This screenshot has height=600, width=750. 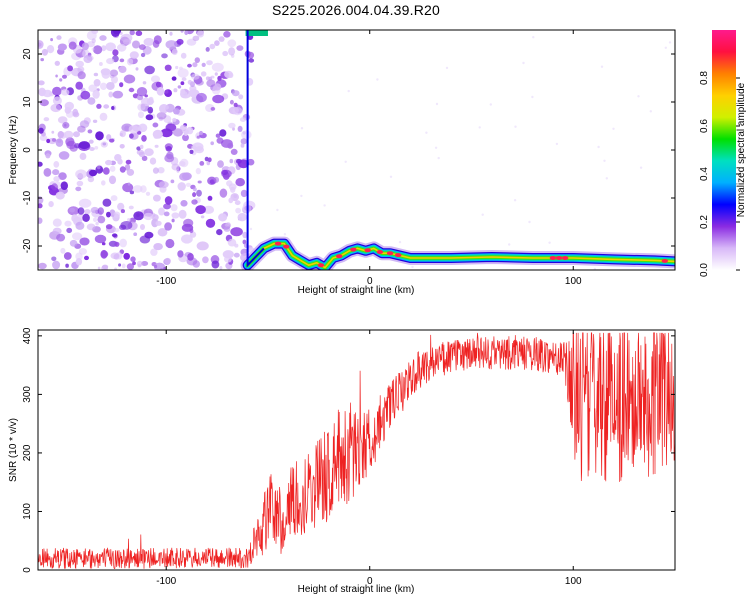 What do you see at coordinates (356, 290) in the screenshot?
I see `spectrogram-x-axis-title: Height of straight line (km)` at bounding box center [356, 290].